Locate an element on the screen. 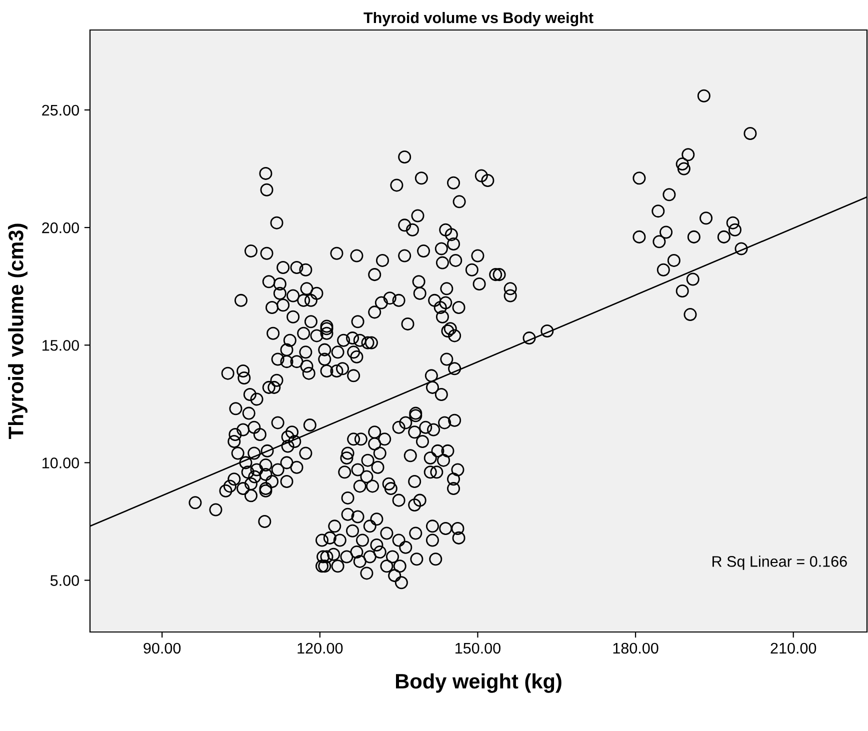 The width and height of the screenshot is (868, 731). y-tick-label: 10.00 is located at coordinates (60, 463).